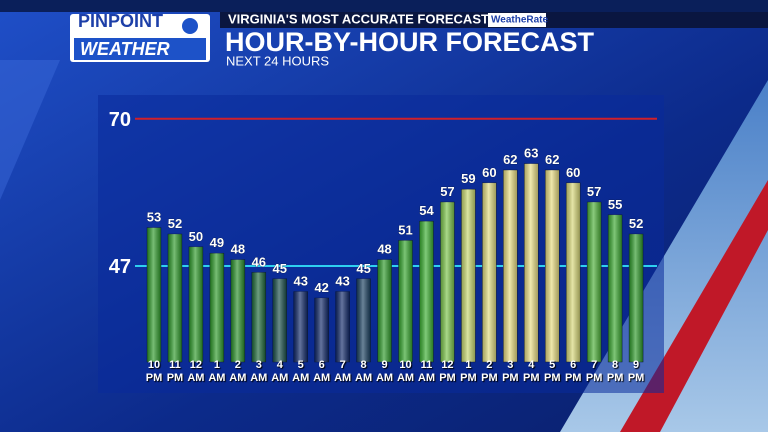 The width and height of the screenshot is (768, 432). What do you see at coordinates (519, 20) in the screenshot?
I see `badge: WeatheRate` at bounding box center [519, 20].